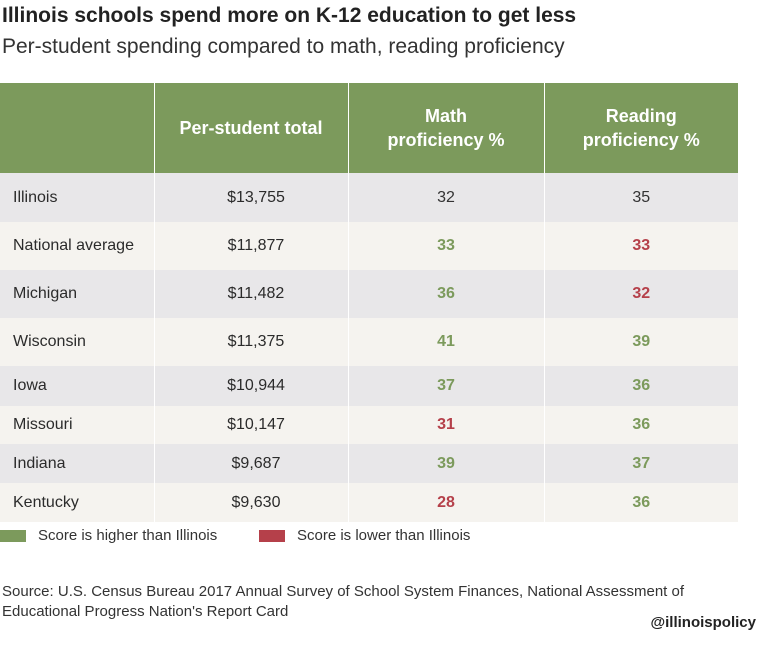  I want to click on cell-state: Kentucky, so click(77, 502).